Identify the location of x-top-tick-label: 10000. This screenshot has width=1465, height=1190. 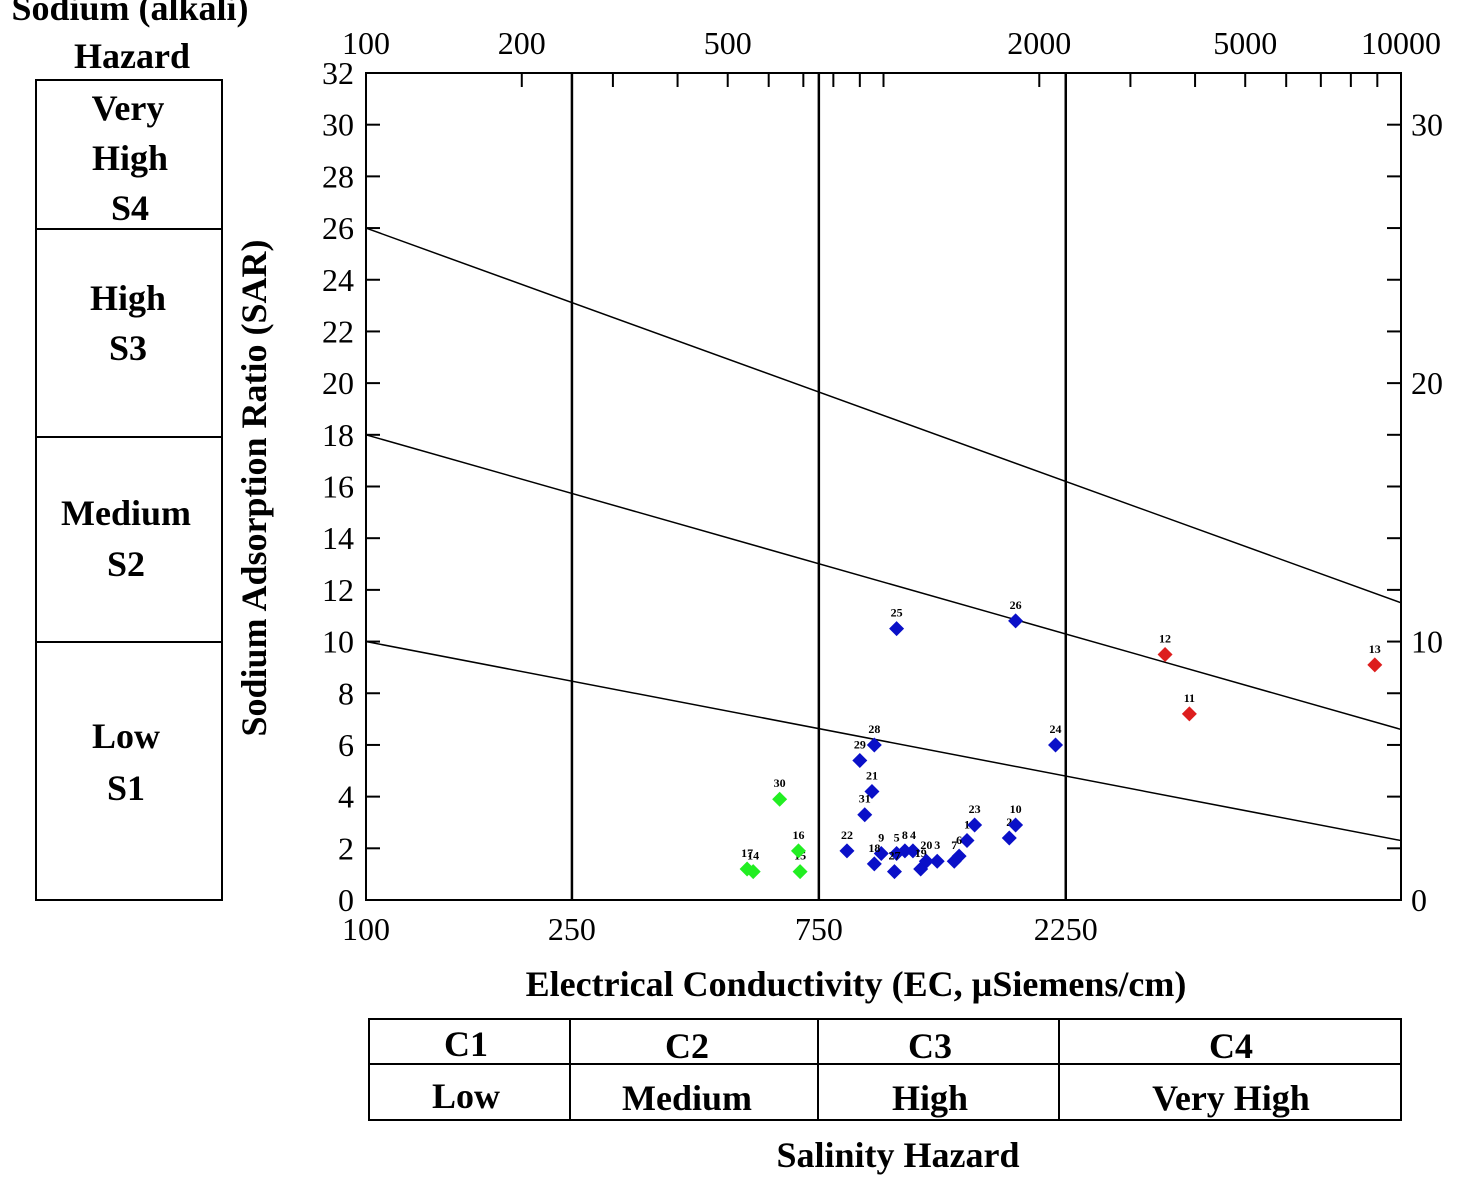
(1401, 43).